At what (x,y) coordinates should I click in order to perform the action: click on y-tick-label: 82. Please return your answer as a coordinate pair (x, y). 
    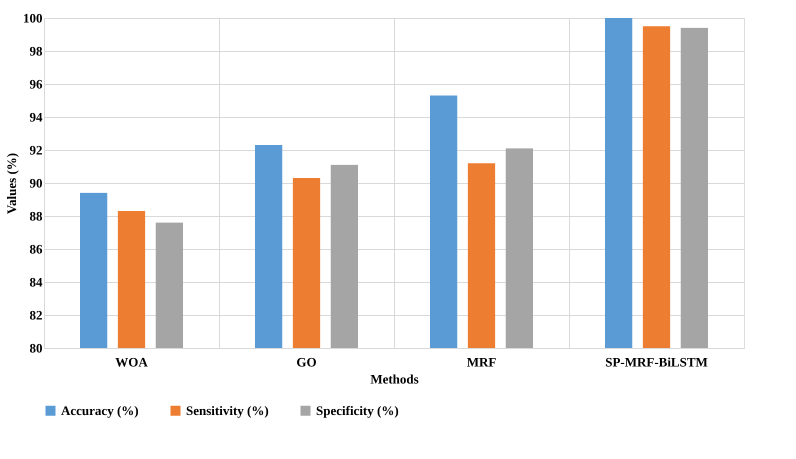
    Looking at the image, I should click on (36, 315).